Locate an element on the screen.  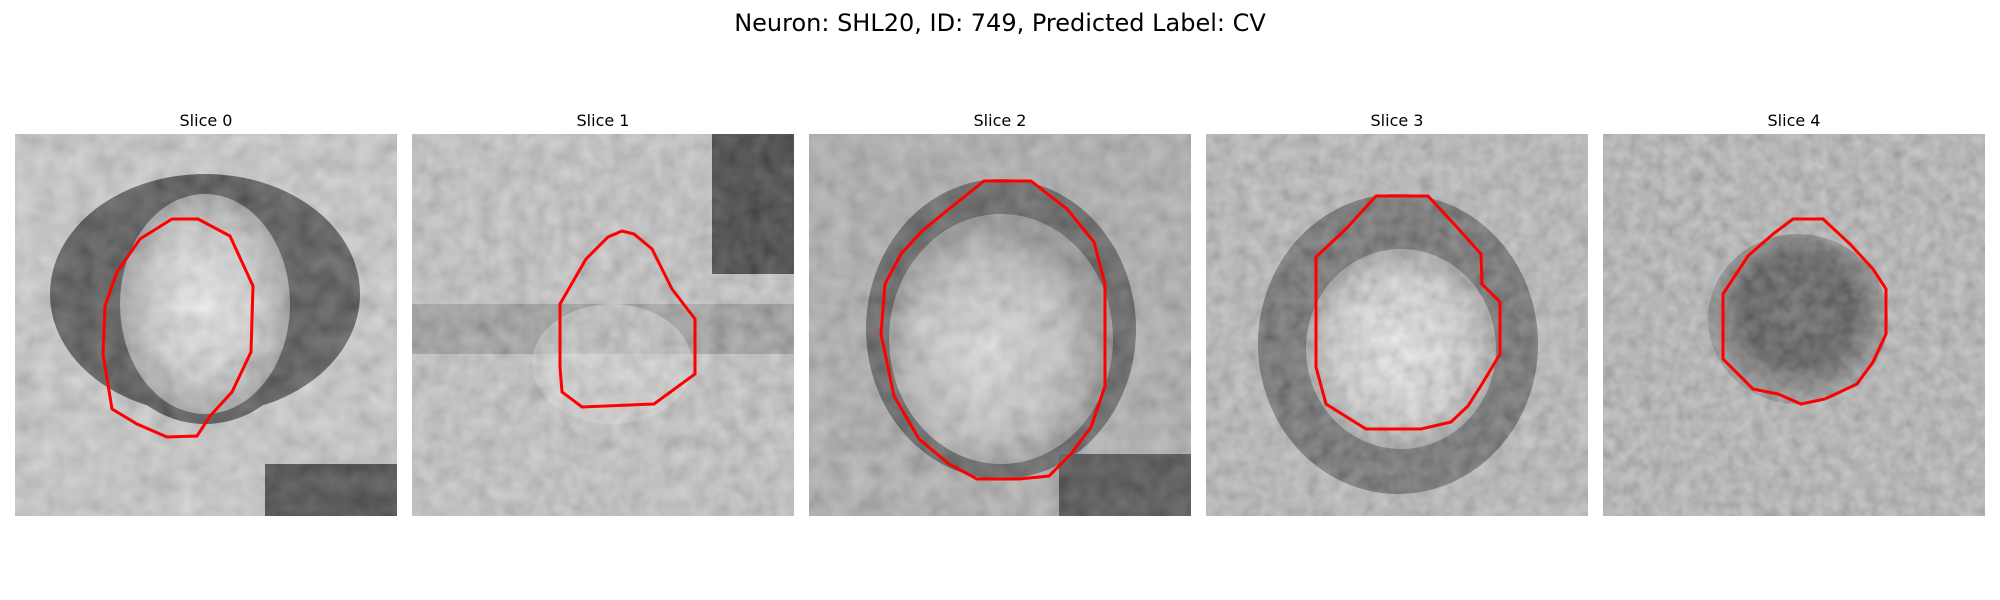
slice-title-3: Slice 3 is located at coordinates (1397, 120).